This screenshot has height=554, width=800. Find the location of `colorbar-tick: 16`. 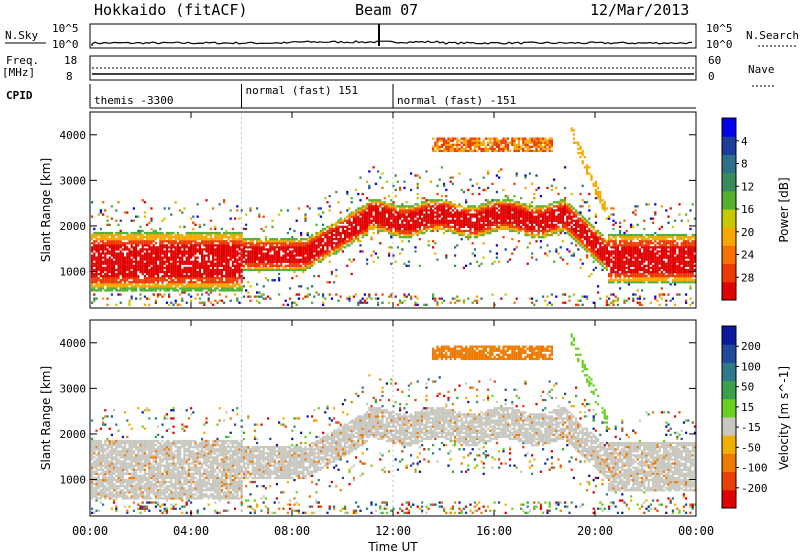

colorbar-tick: 16 is located at coordinates (747, 209).